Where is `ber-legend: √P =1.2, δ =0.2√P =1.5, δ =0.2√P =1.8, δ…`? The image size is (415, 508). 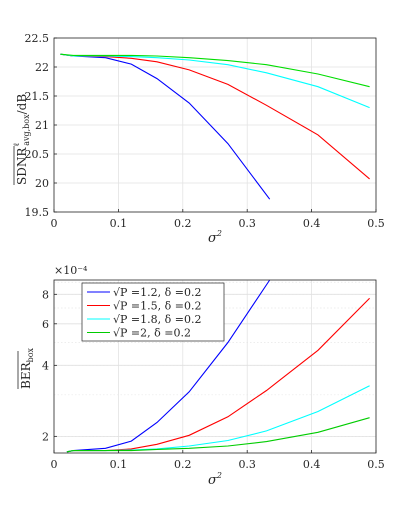 ber-legend: √P =1.2, δ =0.2√P =1.5, δ =0.2√P =1.8, δ… is located at coordinates (153, 312).